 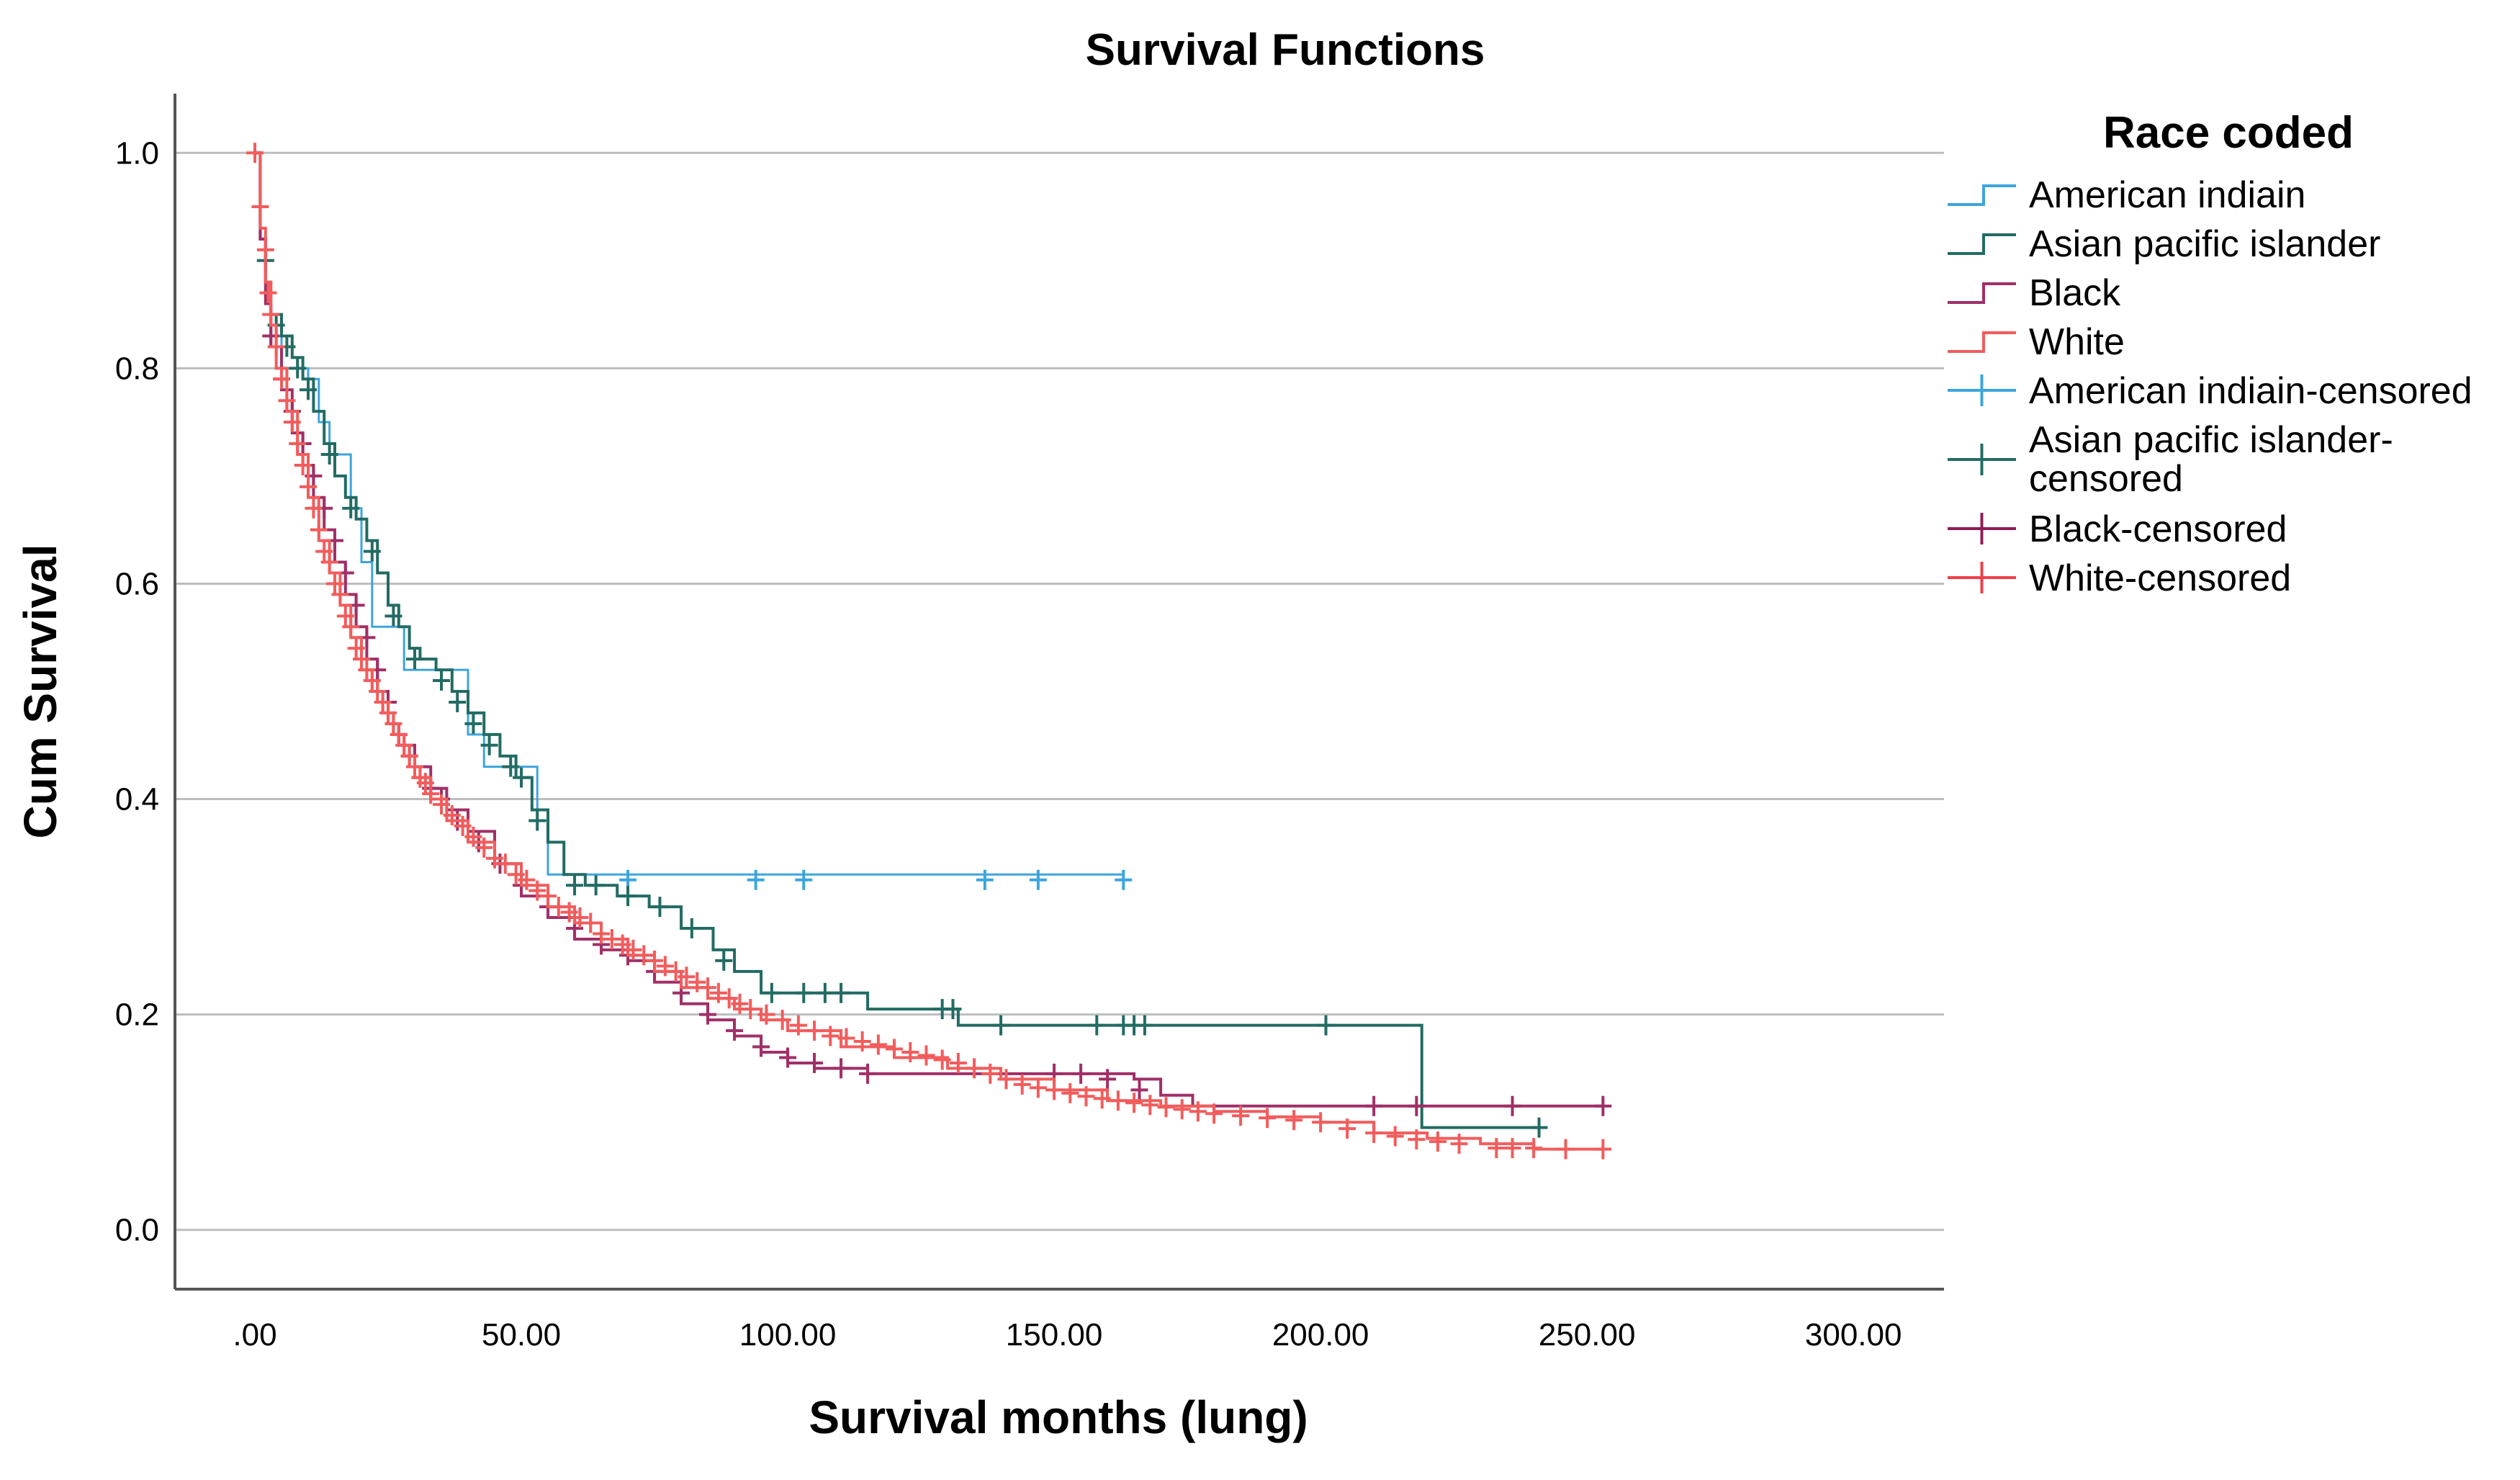 I want to click on y-tick-label: 0.0, so click(x=137, y=1231).